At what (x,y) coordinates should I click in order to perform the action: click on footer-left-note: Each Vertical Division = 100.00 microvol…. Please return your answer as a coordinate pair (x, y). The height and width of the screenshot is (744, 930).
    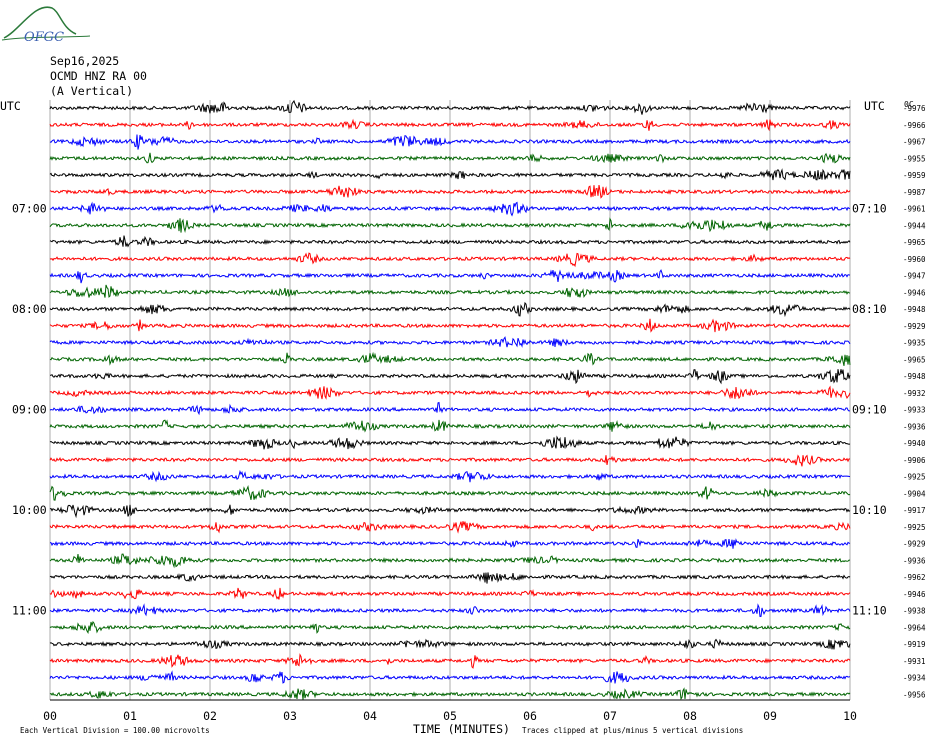
    Looking at the image, I should click on (115, 730).